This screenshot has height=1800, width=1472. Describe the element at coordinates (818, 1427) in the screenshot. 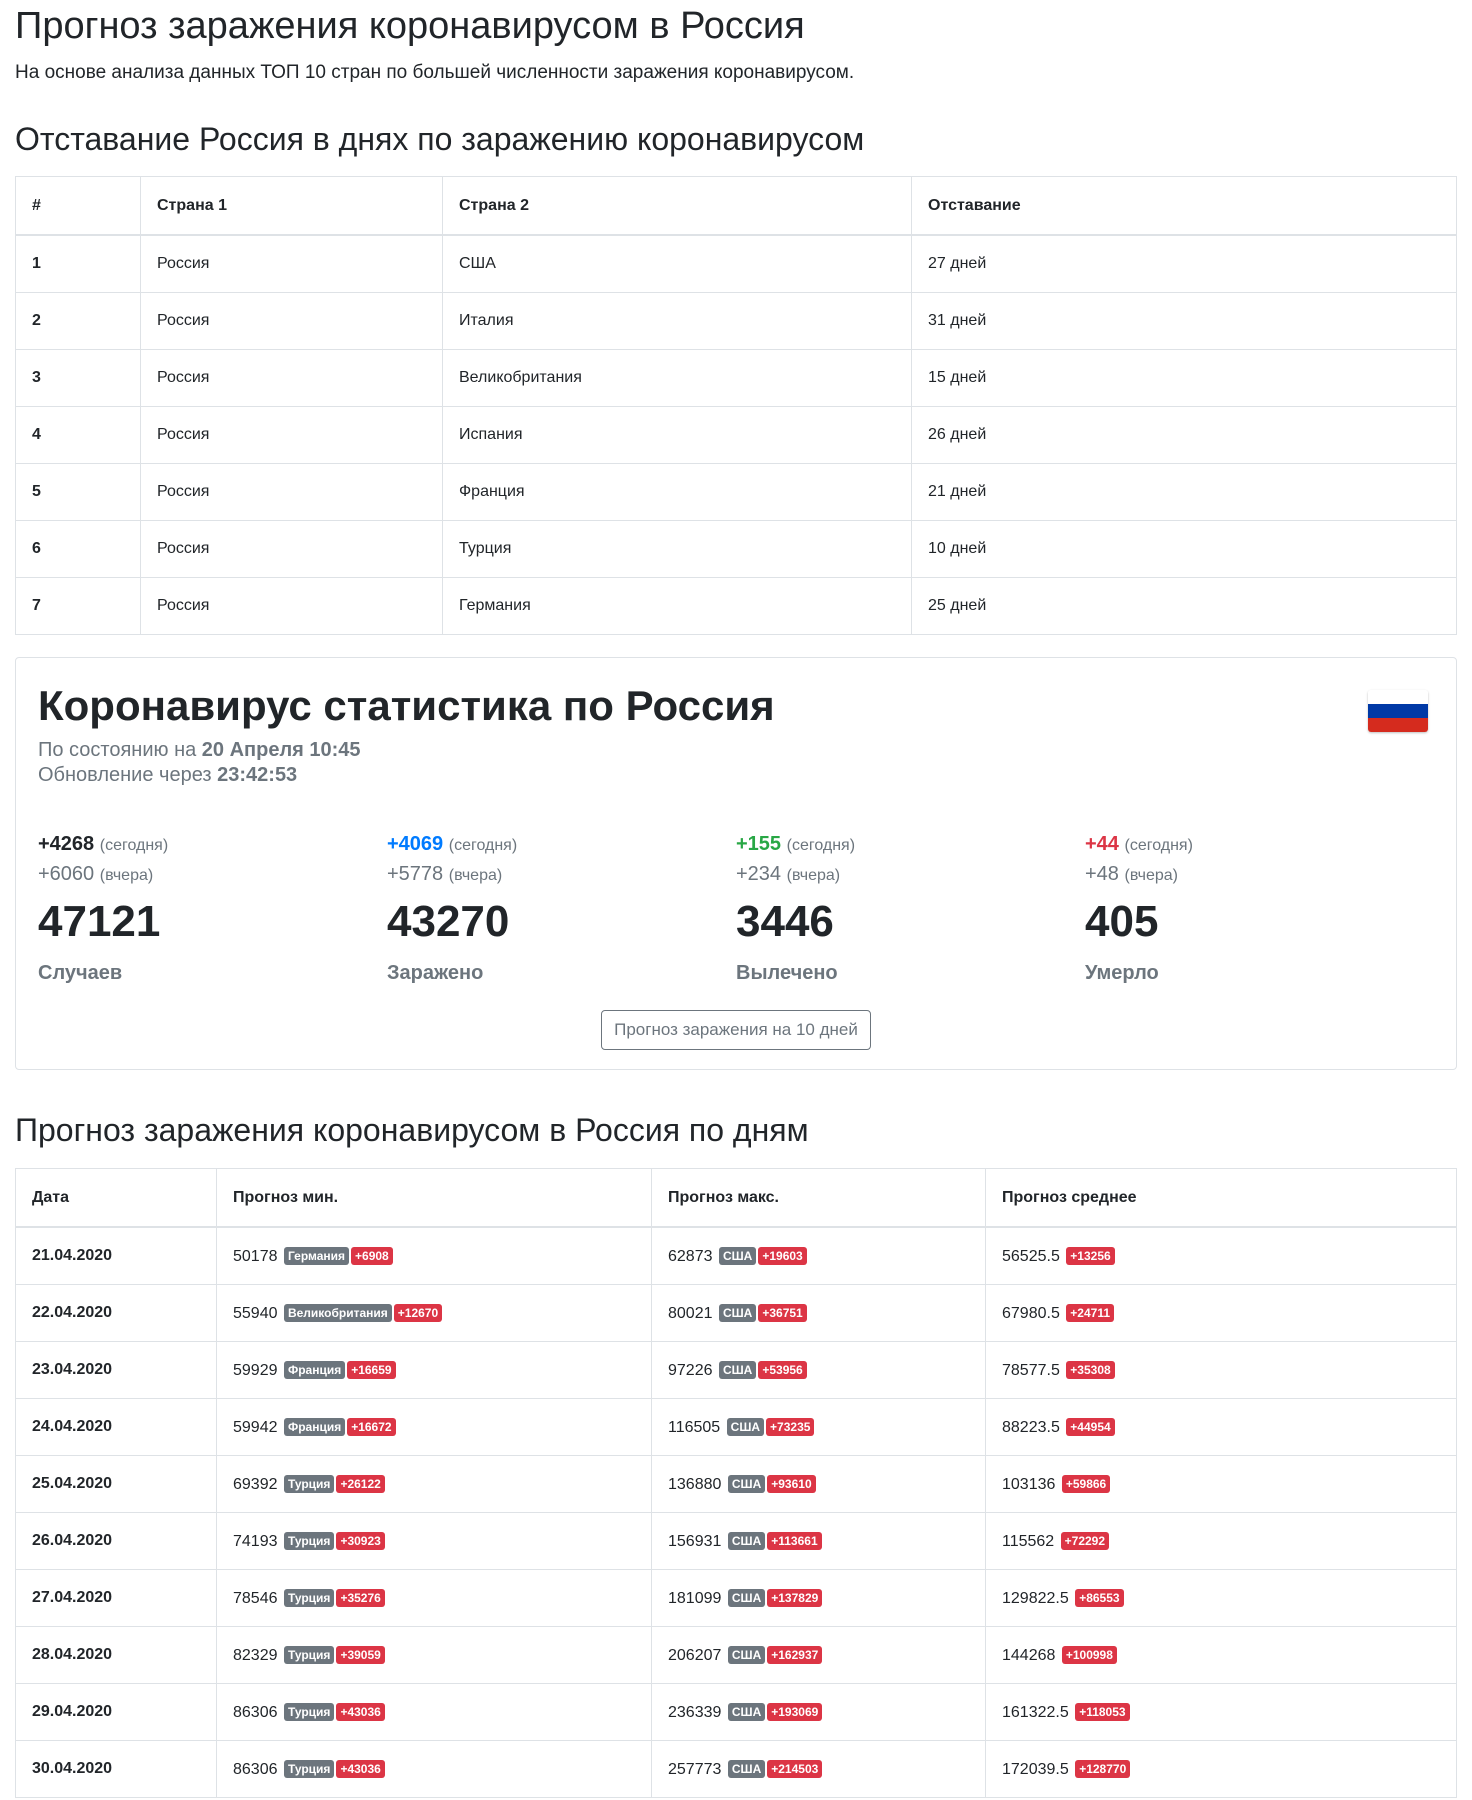

I see `forecast-max-cell: 116505 США +73235` at that location.